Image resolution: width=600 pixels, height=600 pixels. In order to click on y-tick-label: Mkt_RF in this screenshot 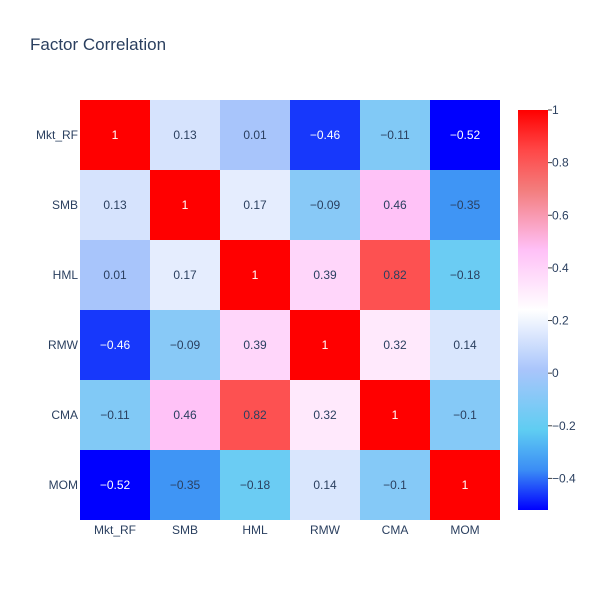, I will do `click(57, 135)`.